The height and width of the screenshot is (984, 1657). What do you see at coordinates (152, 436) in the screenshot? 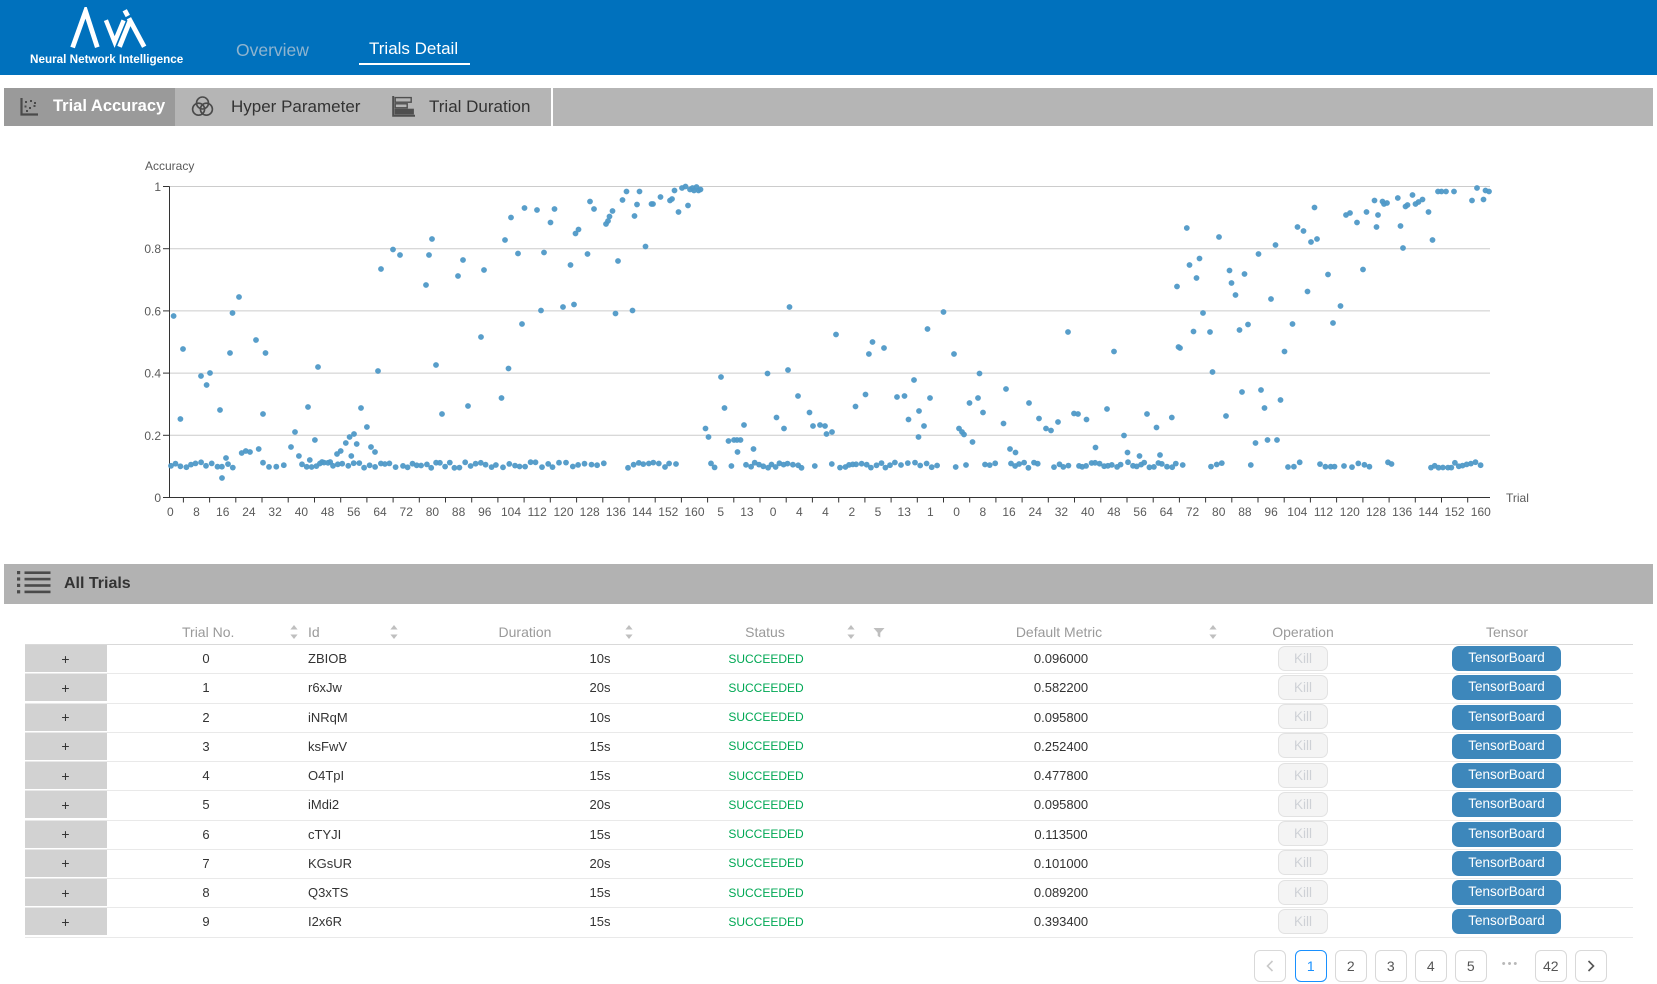
I see `svg-text: 0.2` at bounding box center [152, 436].